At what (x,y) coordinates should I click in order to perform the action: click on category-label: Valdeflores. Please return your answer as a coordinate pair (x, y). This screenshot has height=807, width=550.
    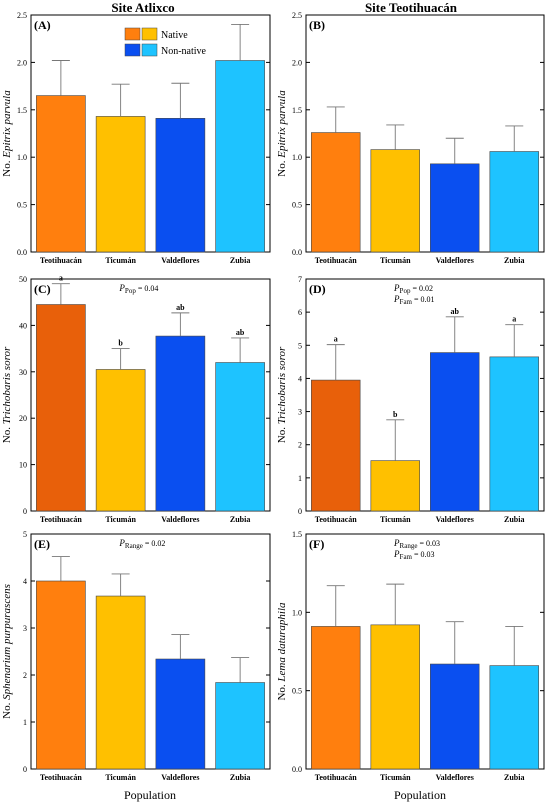
    Looking at the image, I should click on (455, 777).